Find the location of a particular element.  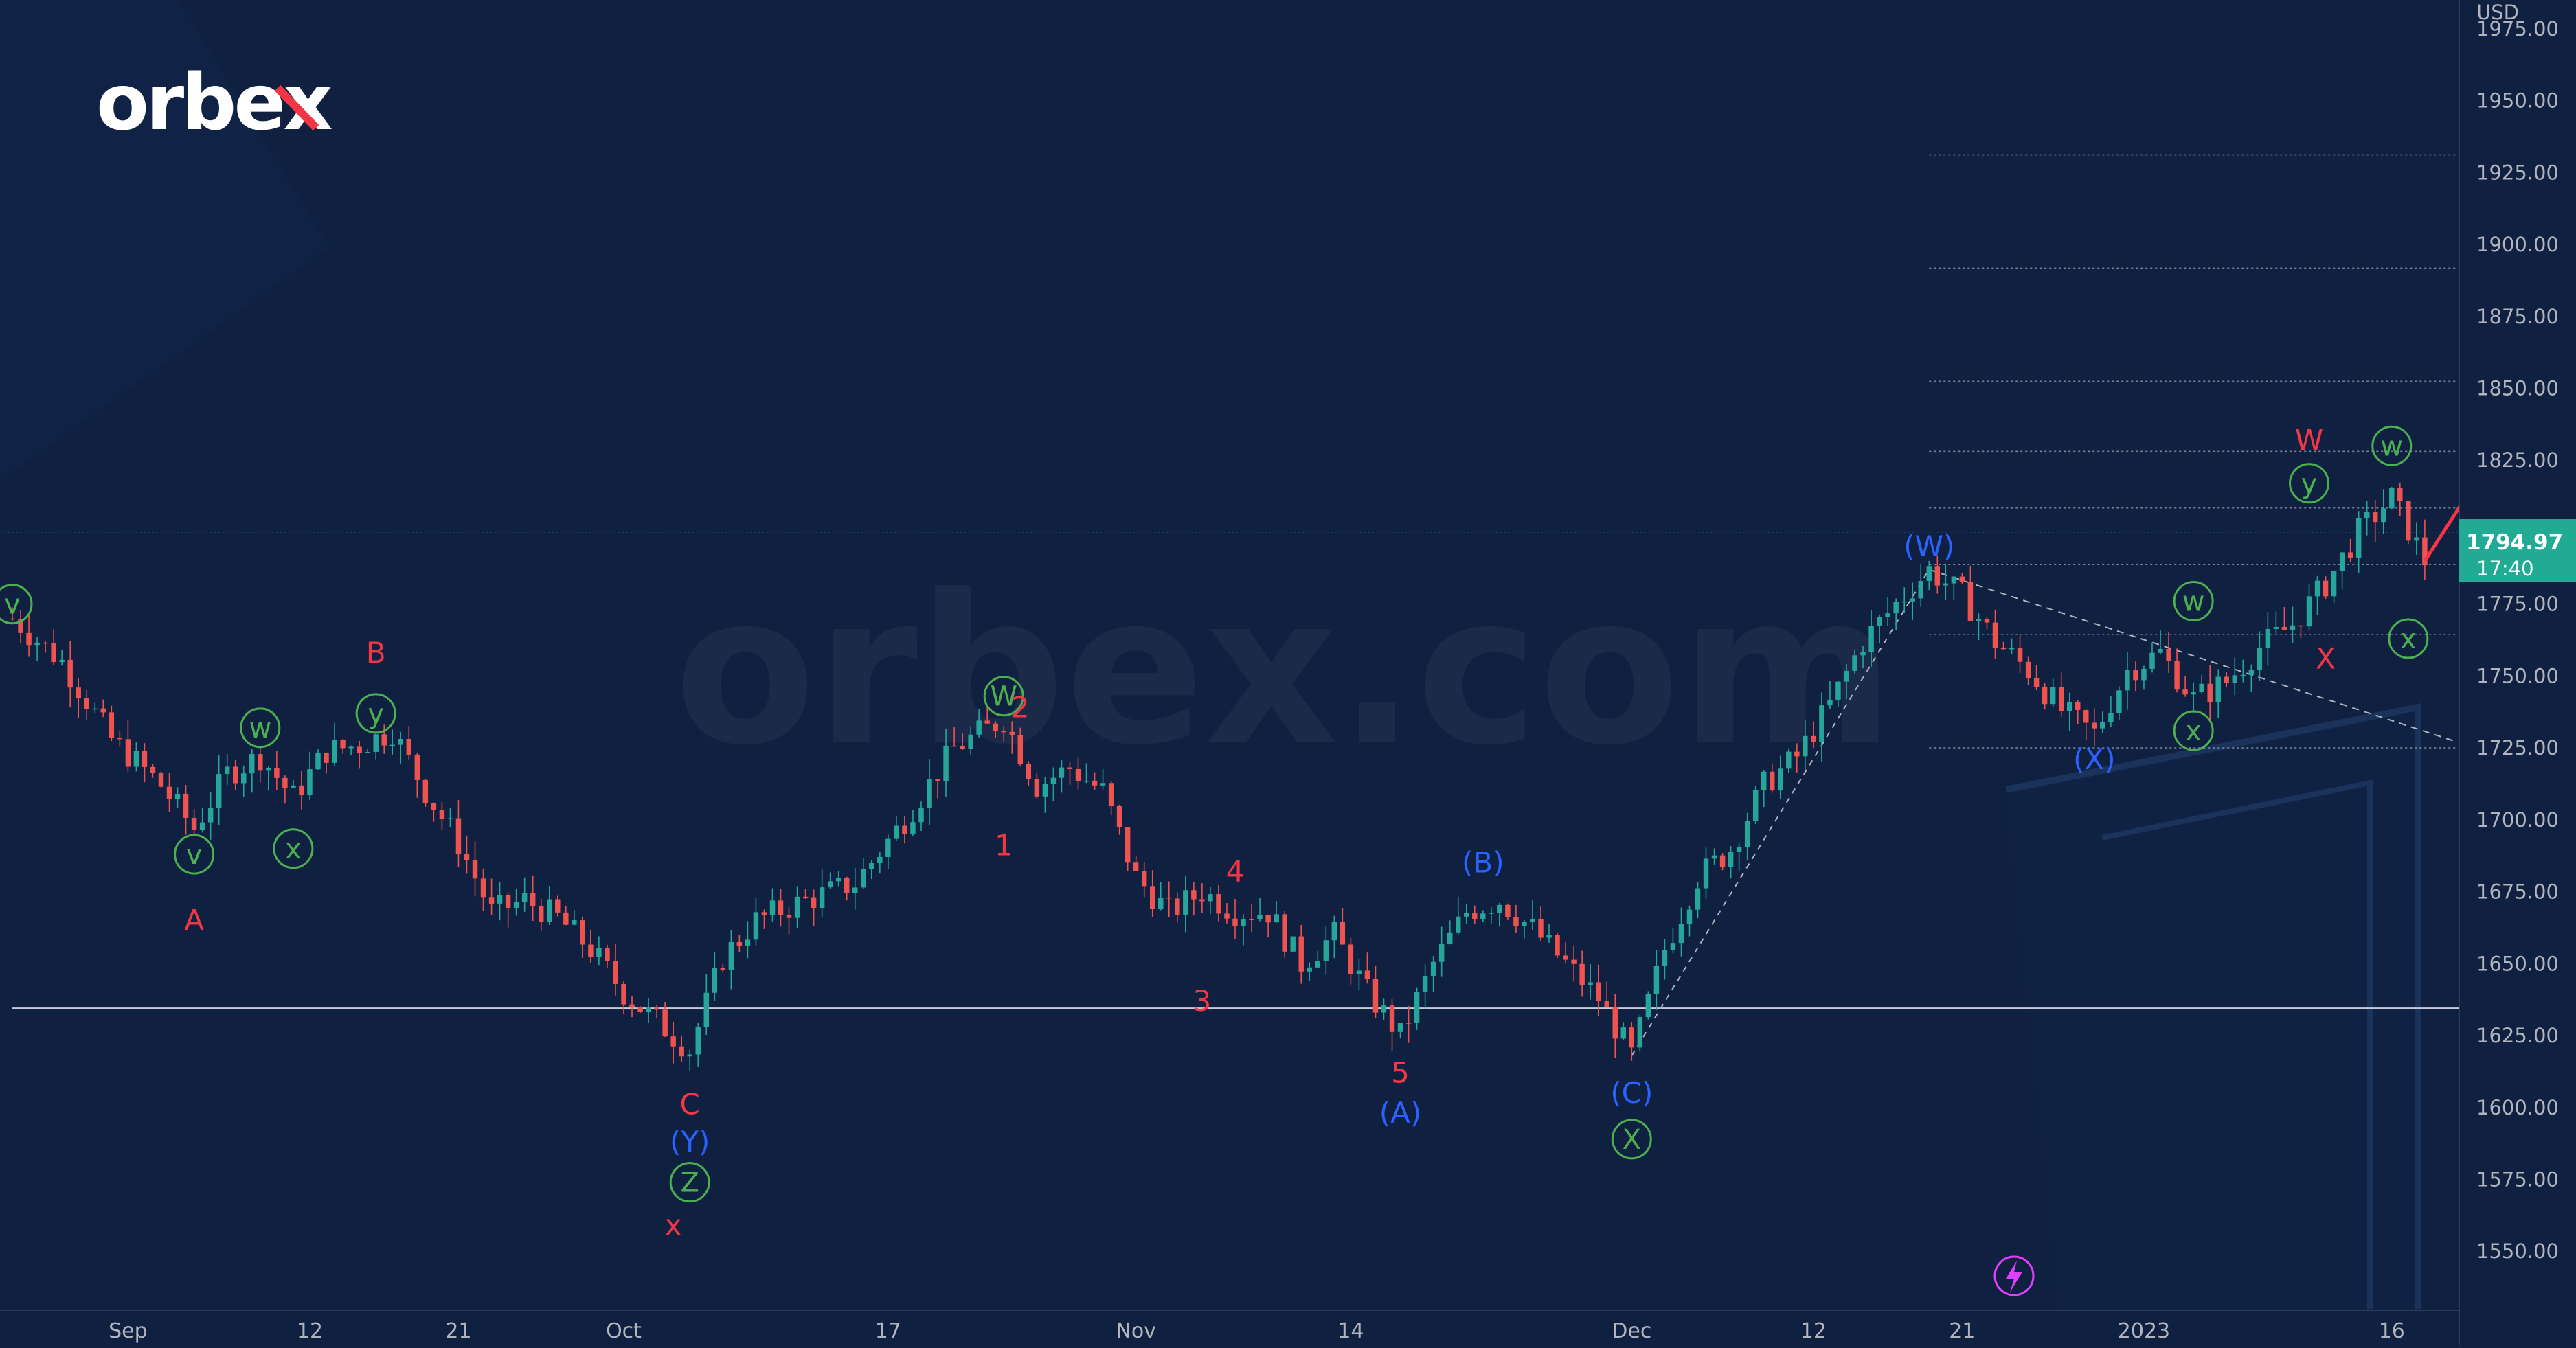

wave-label-text: X is located at coordinates (1632, 1140).